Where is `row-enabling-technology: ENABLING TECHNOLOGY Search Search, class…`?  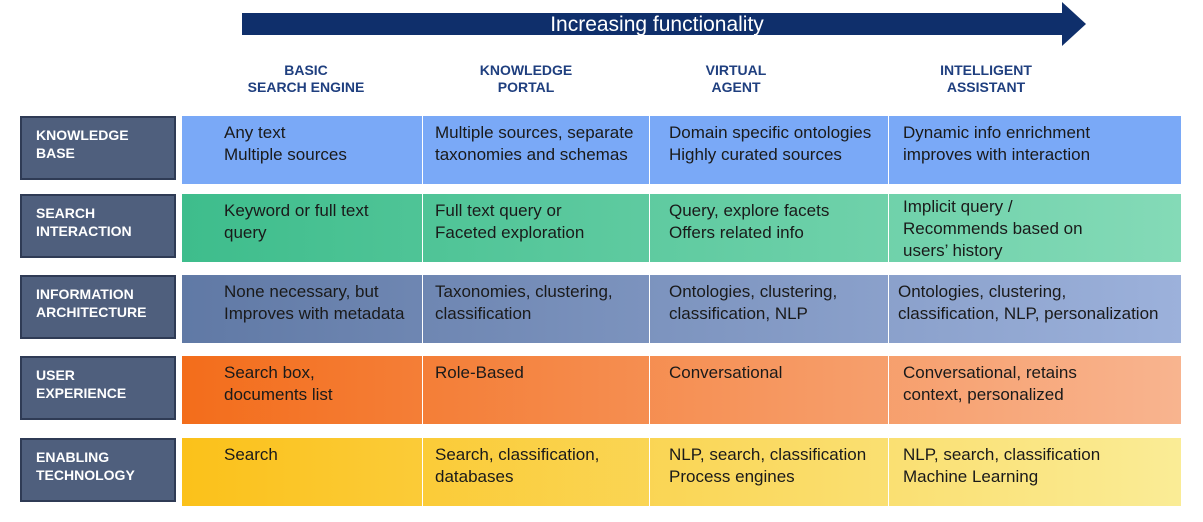
row-enabling-technology: ENABLING TECHNOLOGY Search Search, class… is located at coordinates (600, 472).